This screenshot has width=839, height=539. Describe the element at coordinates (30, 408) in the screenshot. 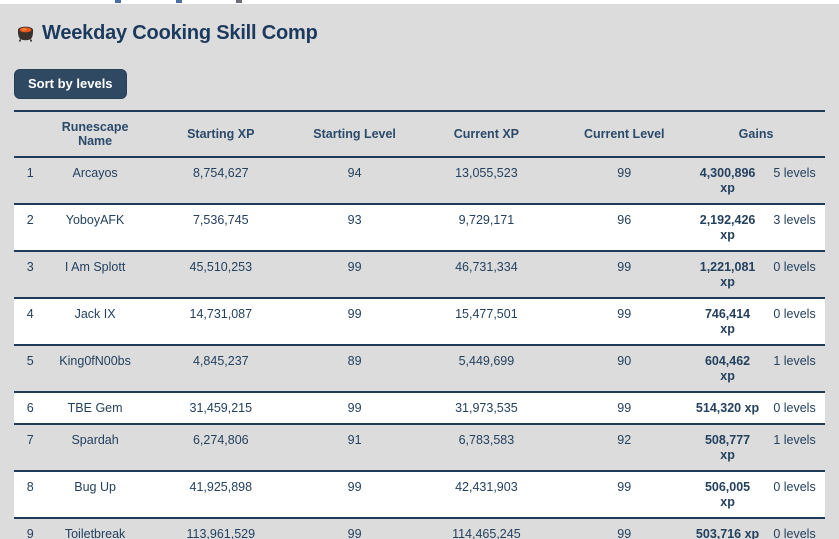

I see `rank-cell: 6` at that location.